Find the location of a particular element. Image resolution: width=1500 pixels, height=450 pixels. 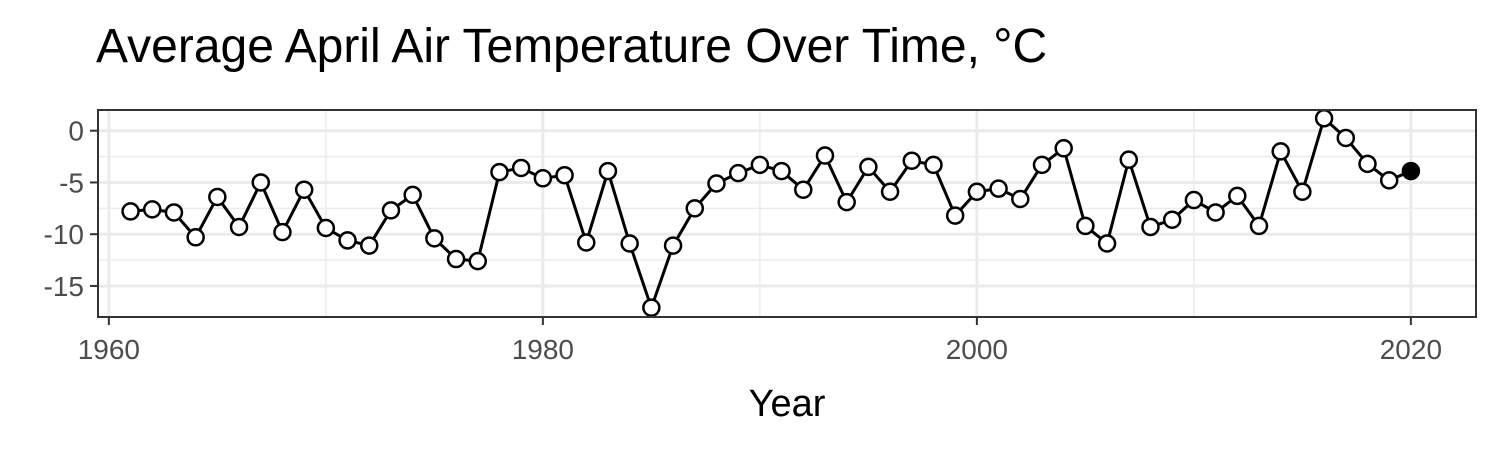

y-axis: 0 -5 -10 -15 is located at coordinates (71, 209).